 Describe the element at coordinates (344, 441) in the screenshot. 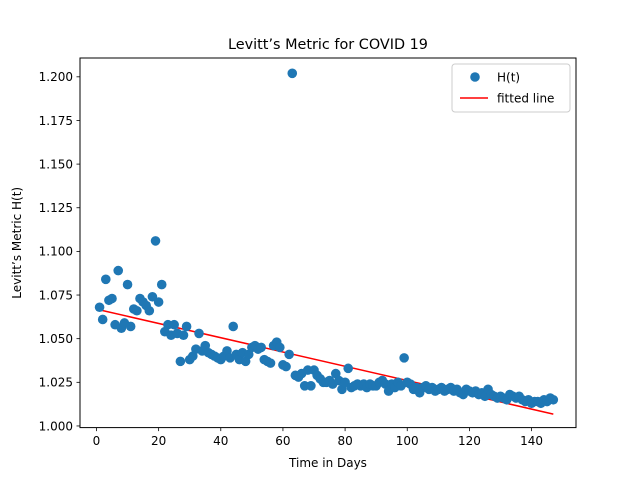

I see `x-tick-label: 80` at that location.